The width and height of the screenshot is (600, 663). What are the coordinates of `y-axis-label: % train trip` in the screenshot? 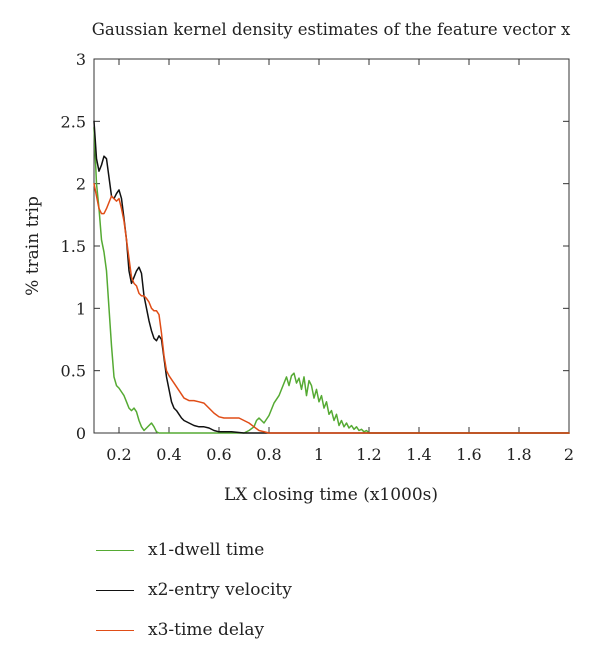 It's located at (33, 246).